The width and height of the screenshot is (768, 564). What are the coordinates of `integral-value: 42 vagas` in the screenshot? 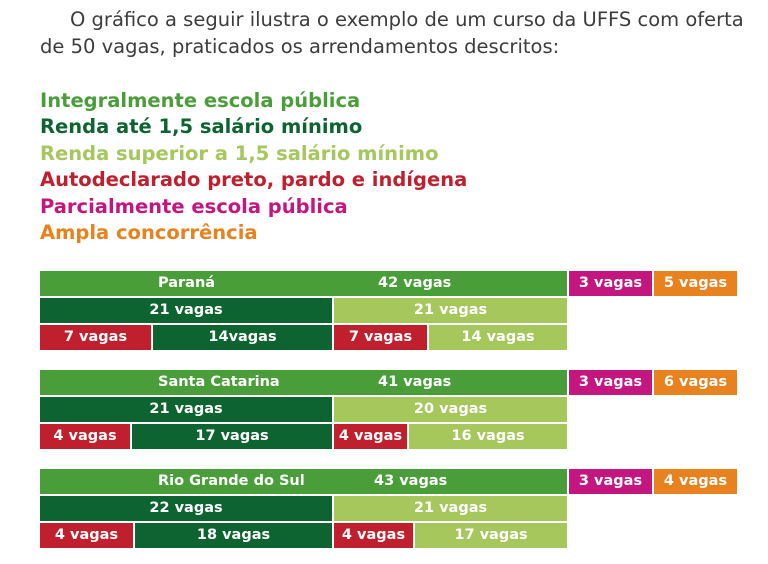 It's located at (415, 283).